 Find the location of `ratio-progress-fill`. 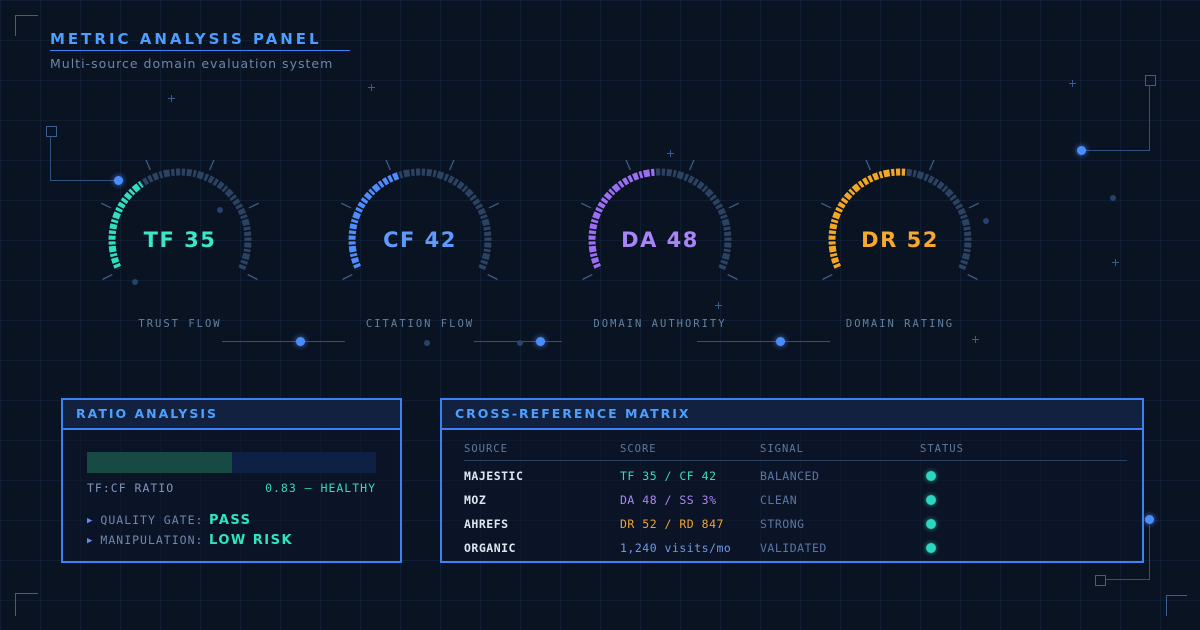

ratio-progress-fill is located at coordinates (159, 462).